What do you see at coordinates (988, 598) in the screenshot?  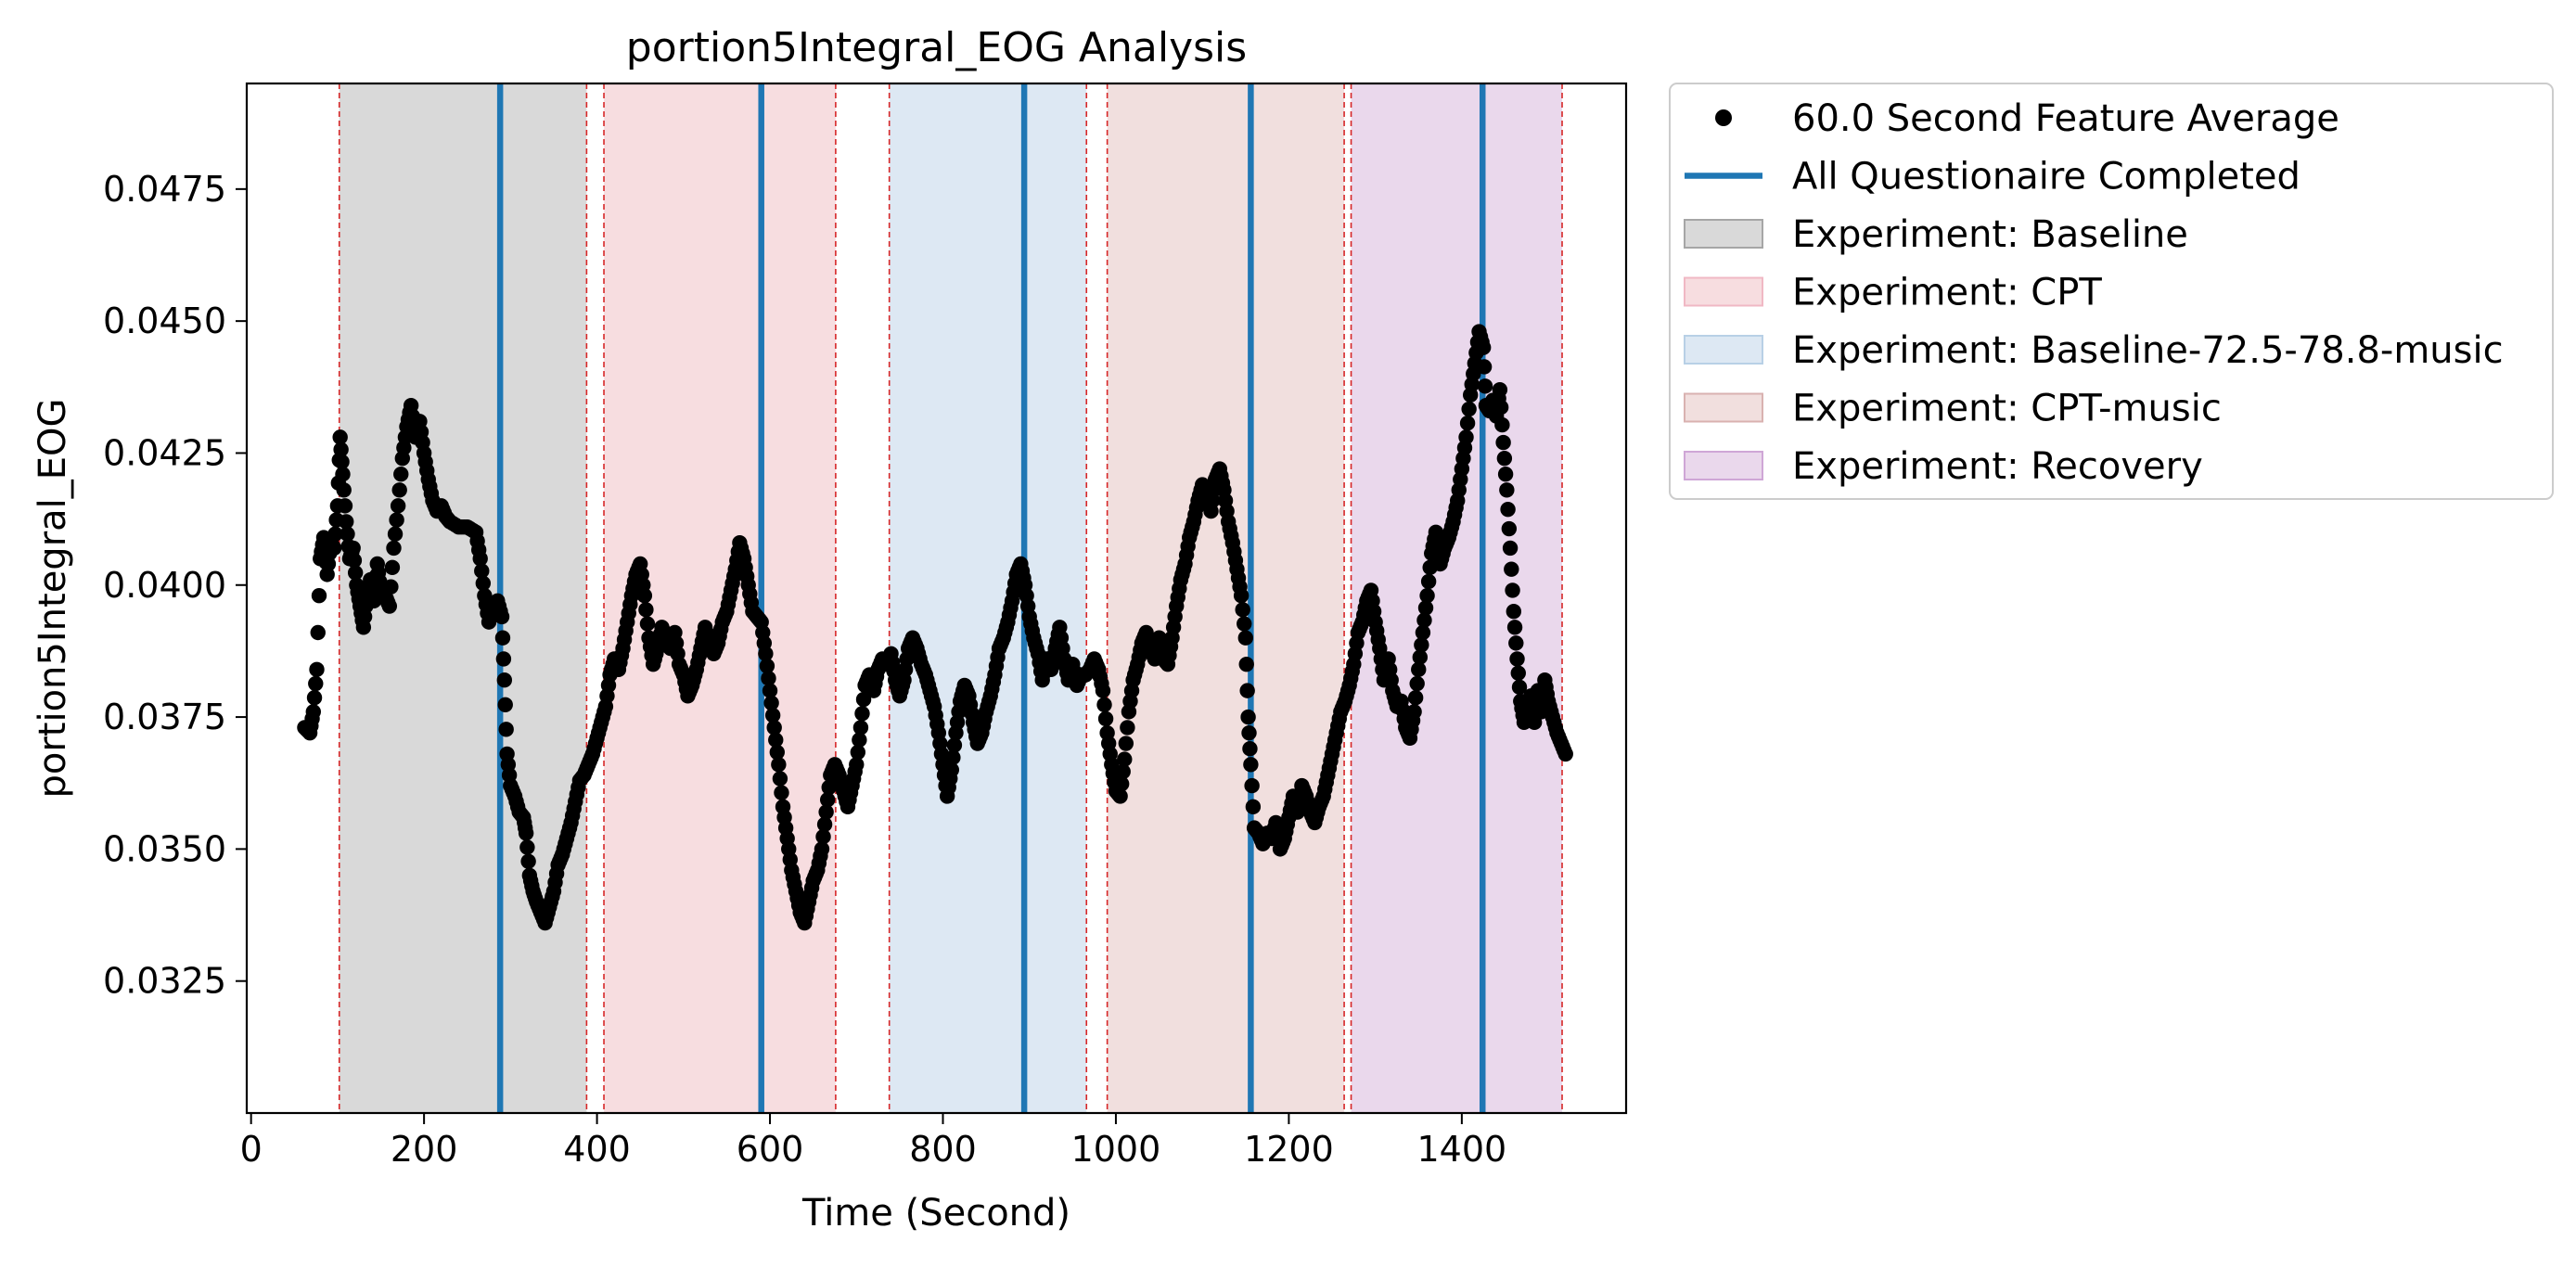 I see `experiment-region-baseline-72-5-78-8-music` at bounding box center [988, 598].